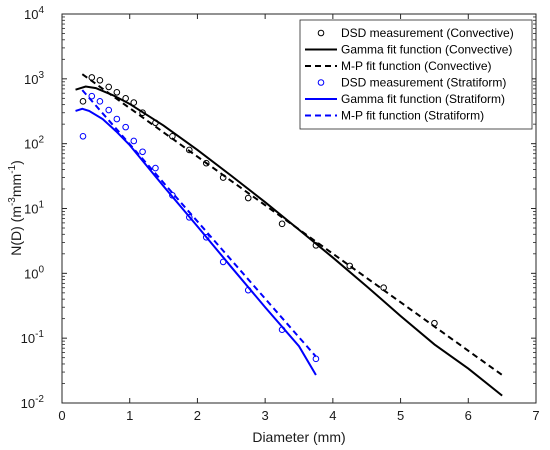 This screenshot has height=450, width=550. I want to click on x-tick-label: 2, so click(197, 415).